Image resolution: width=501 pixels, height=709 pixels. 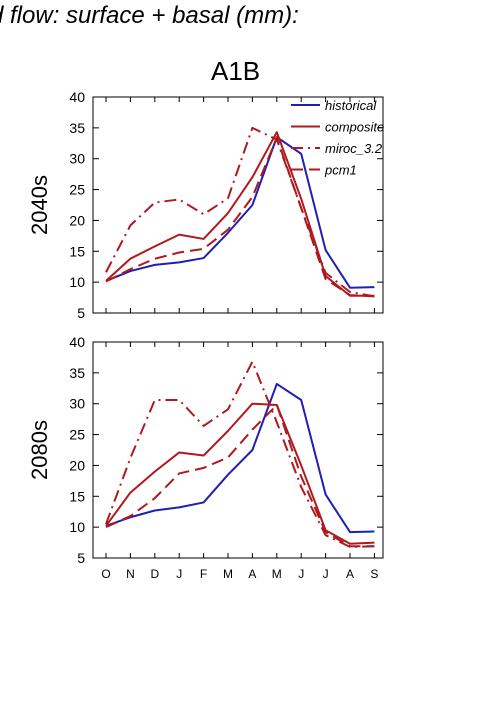 I want to click on x-tick-label: O, so click(x=105, y=574).